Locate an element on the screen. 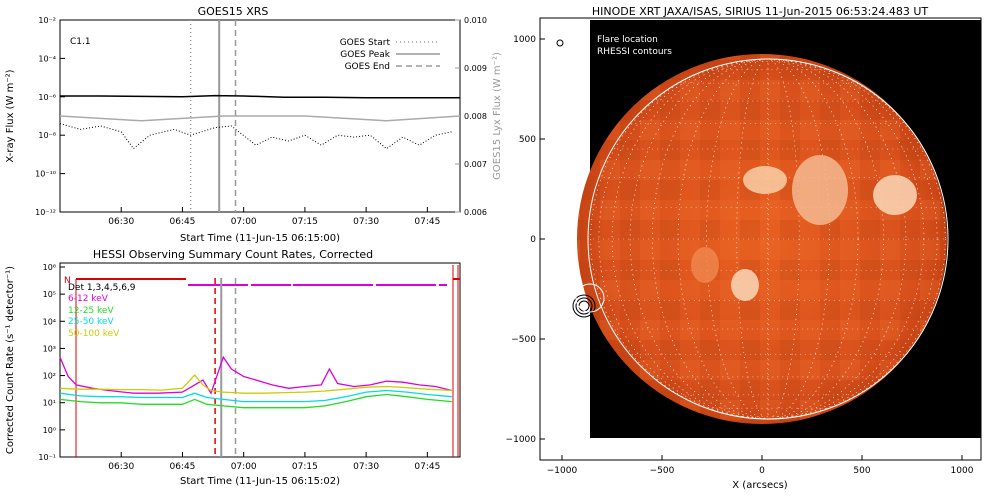 Image resolution: width=1000 pixels, height=500 pixels. goes-x-tick-label-1: 06:45 is located at coordinates (182, 222).